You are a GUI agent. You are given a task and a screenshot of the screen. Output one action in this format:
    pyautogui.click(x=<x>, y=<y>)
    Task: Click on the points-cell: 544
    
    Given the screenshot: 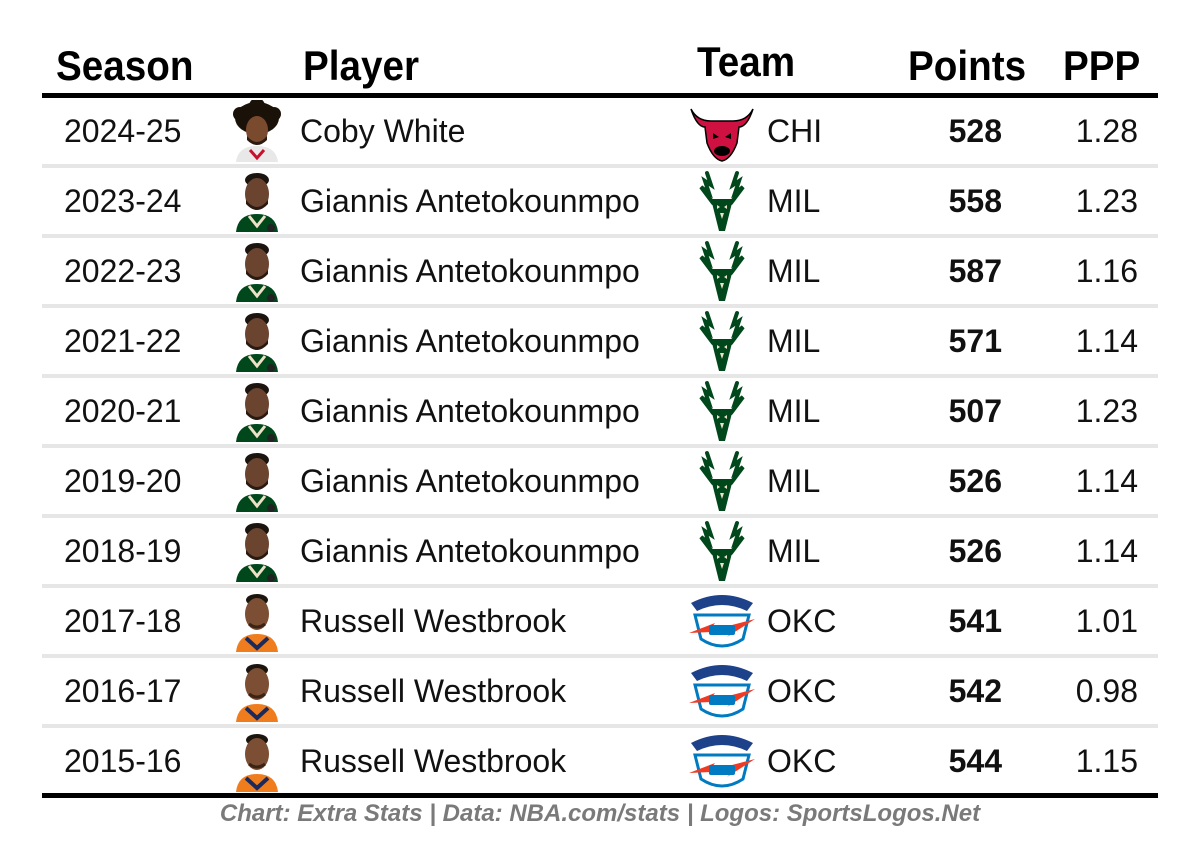 What is the action you would take?
    pyautogui.click(x=975, y=761)
    